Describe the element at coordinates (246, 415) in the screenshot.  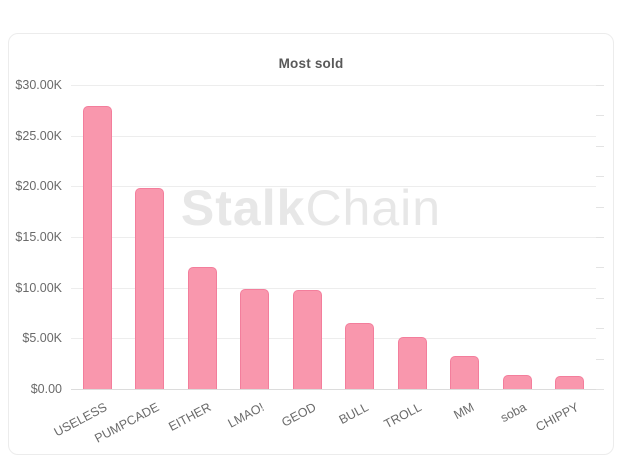
I see `x-axis-label: LMAO!` at that location.